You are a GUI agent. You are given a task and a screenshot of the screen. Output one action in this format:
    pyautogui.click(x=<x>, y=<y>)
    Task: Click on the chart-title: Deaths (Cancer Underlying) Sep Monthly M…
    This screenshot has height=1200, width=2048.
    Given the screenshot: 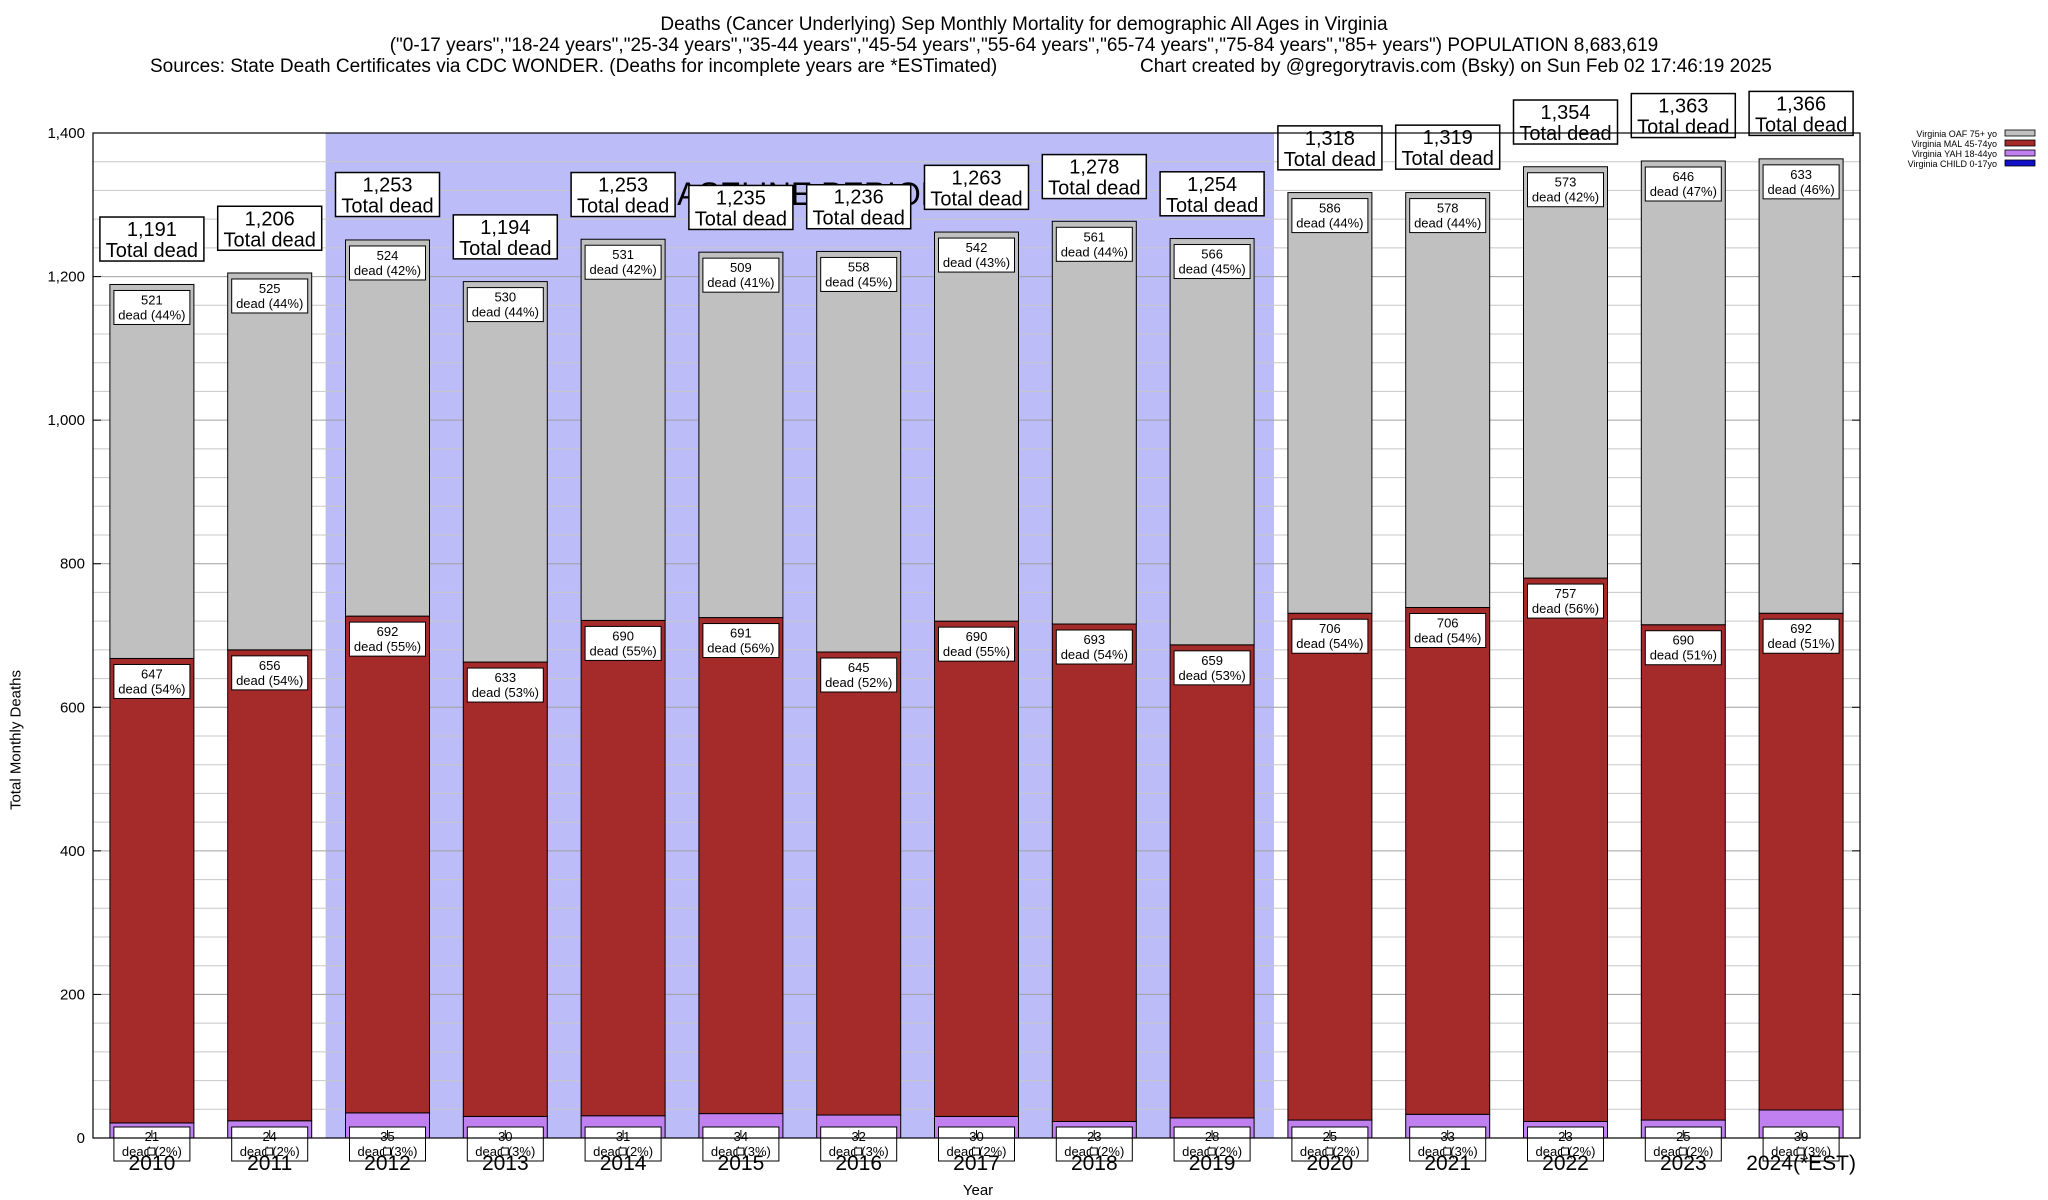 What is the action you would take?
    pyautogui.click(x=1024, y=24)
    